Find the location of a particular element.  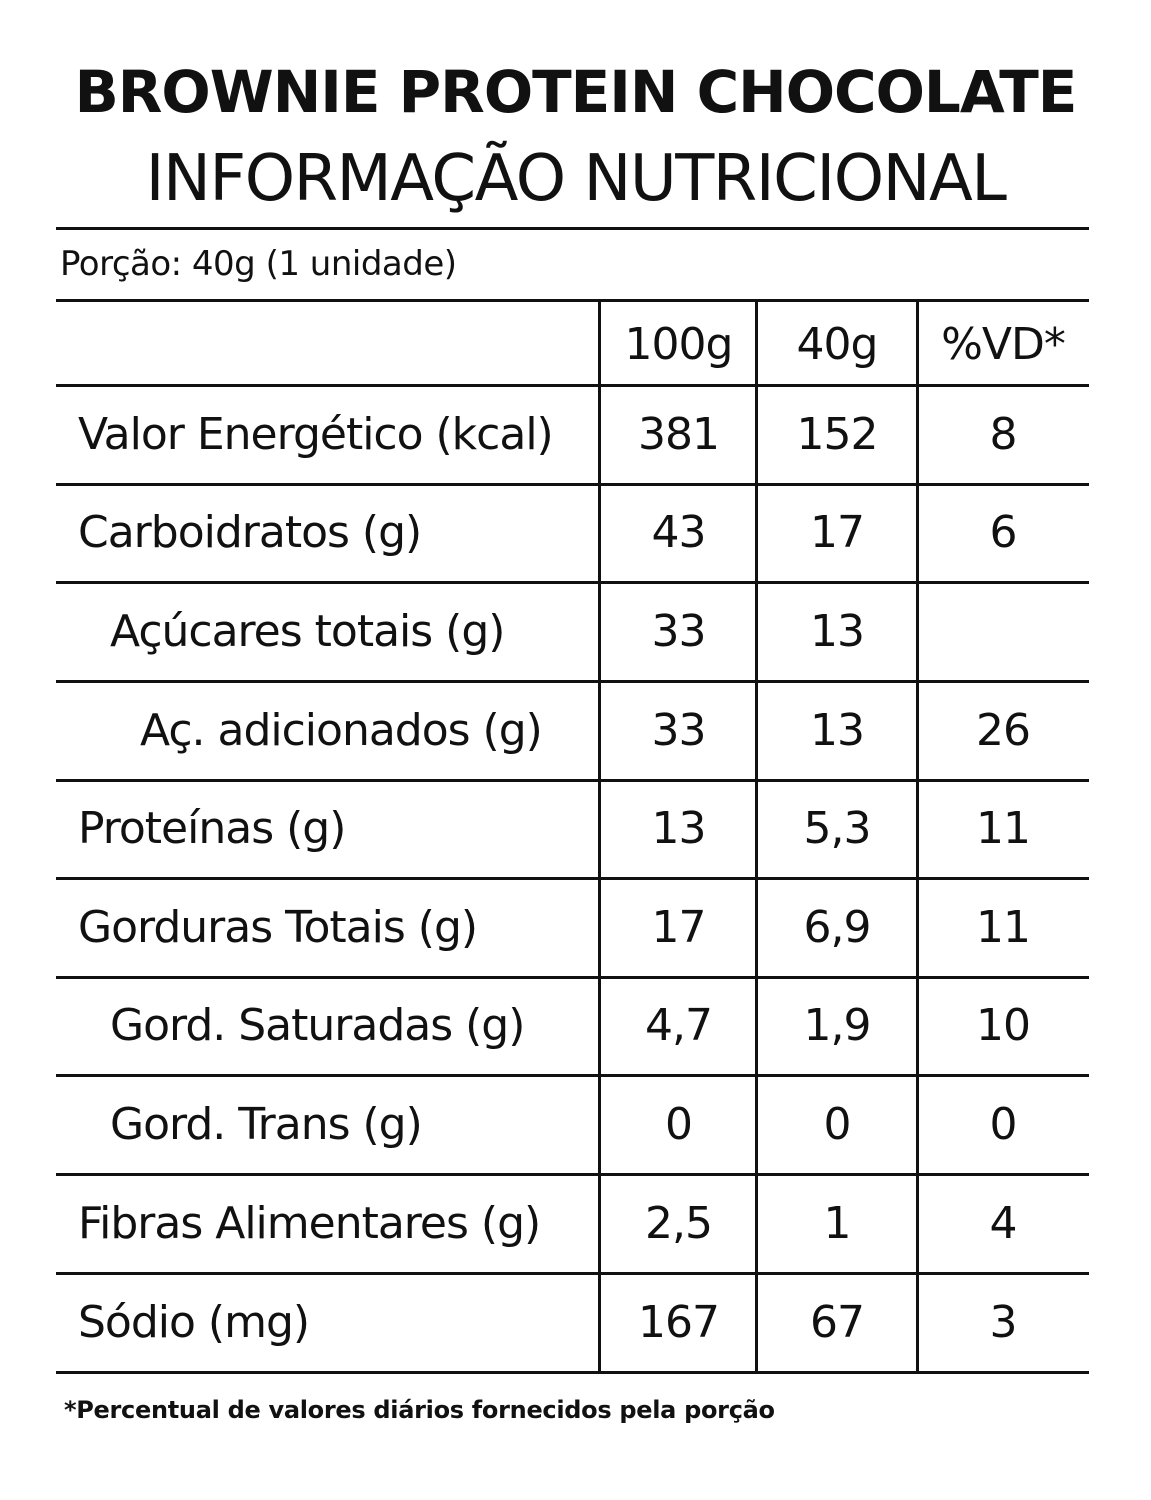

value-vd: 8 is located at coordinates (1003, 434).